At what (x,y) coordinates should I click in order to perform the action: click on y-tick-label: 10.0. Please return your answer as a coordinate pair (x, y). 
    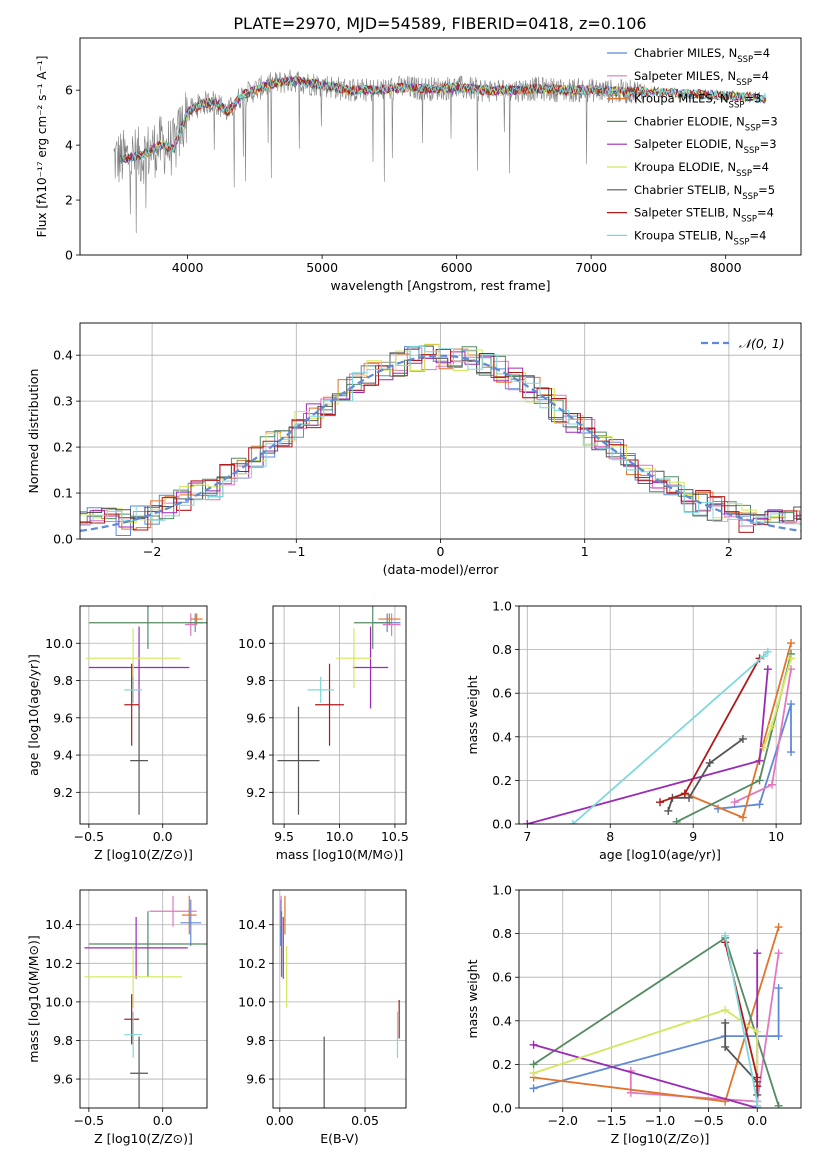
    Looking at the image, I should click on (59, 1001).